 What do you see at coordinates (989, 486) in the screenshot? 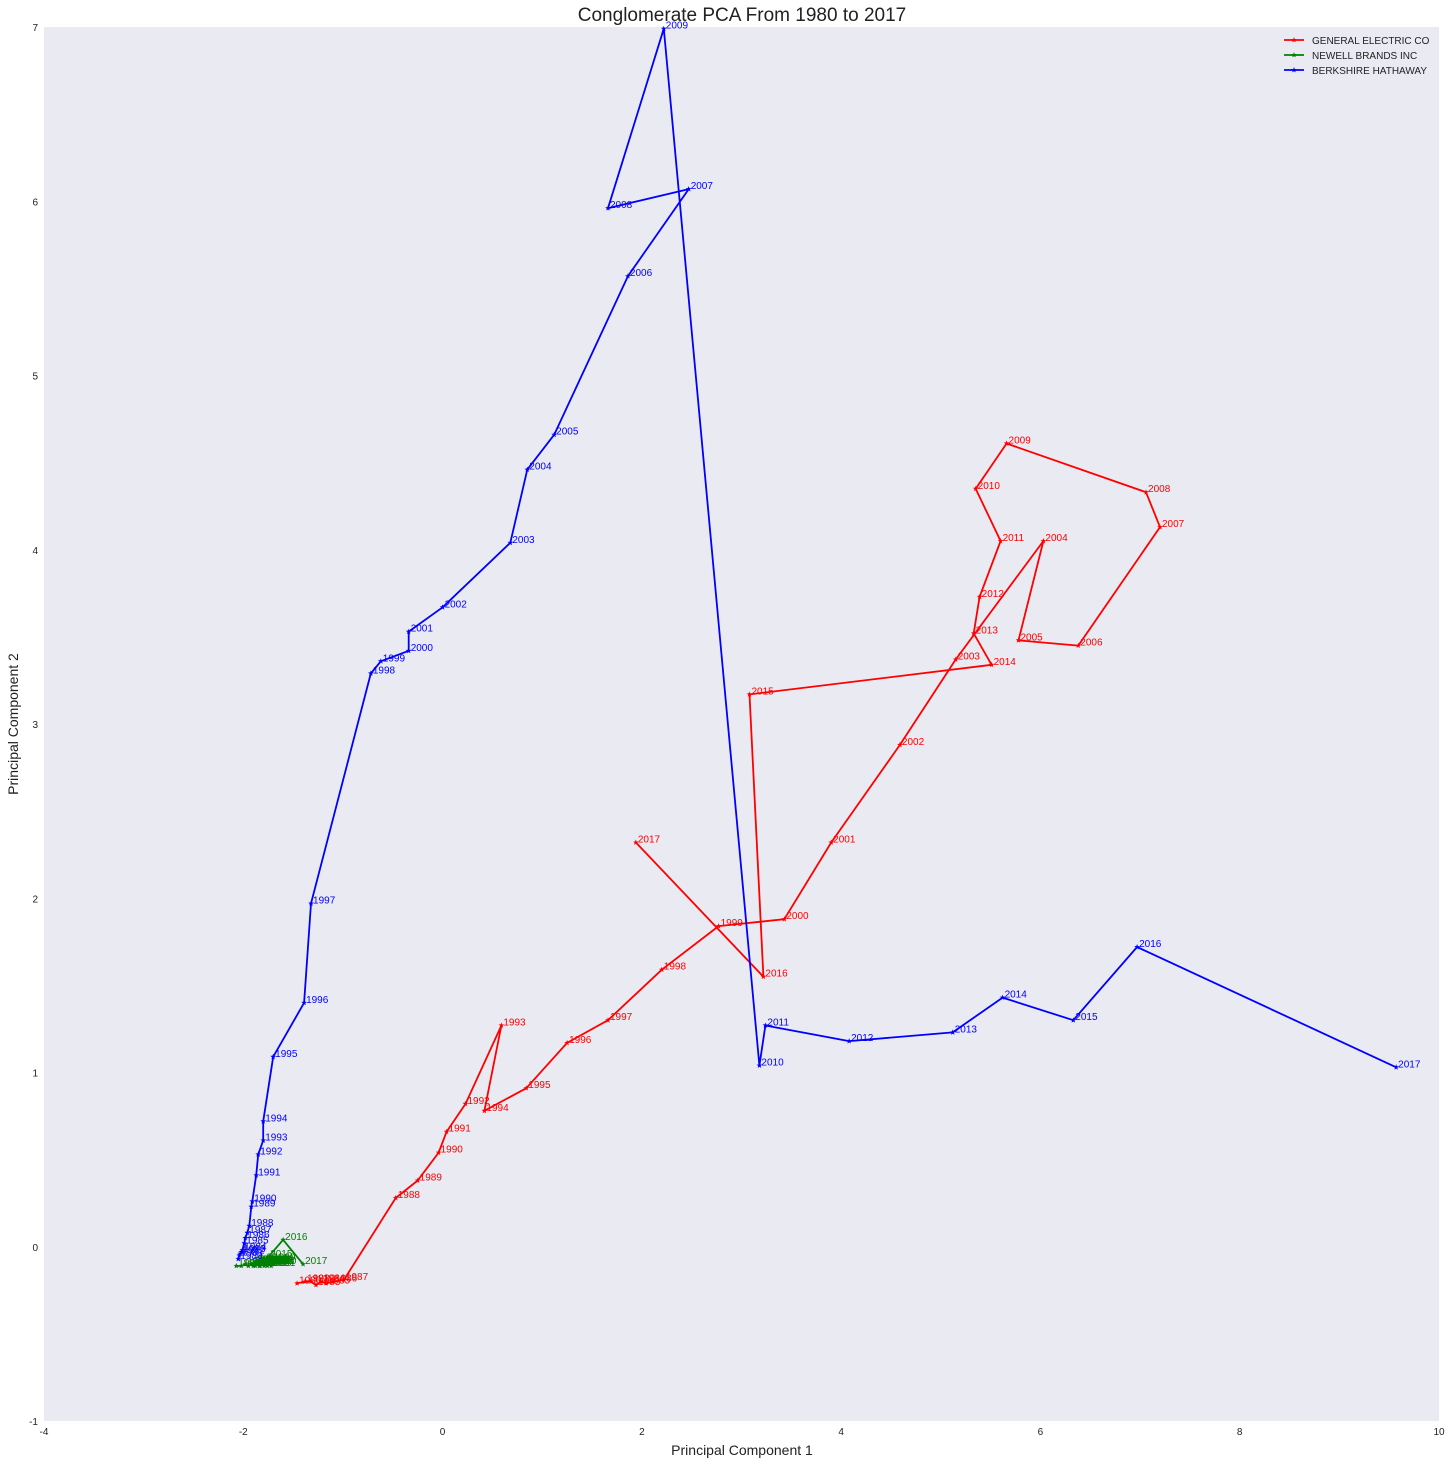
I see `point-label: 2010` at bounding box center [989, 486].